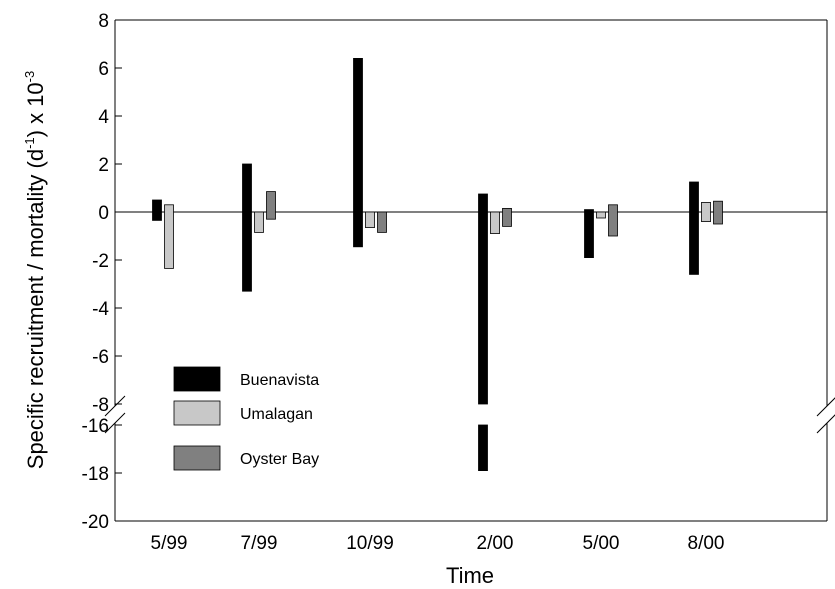  I want to click on bar-buenavista-3-upper, so click(483, 299).